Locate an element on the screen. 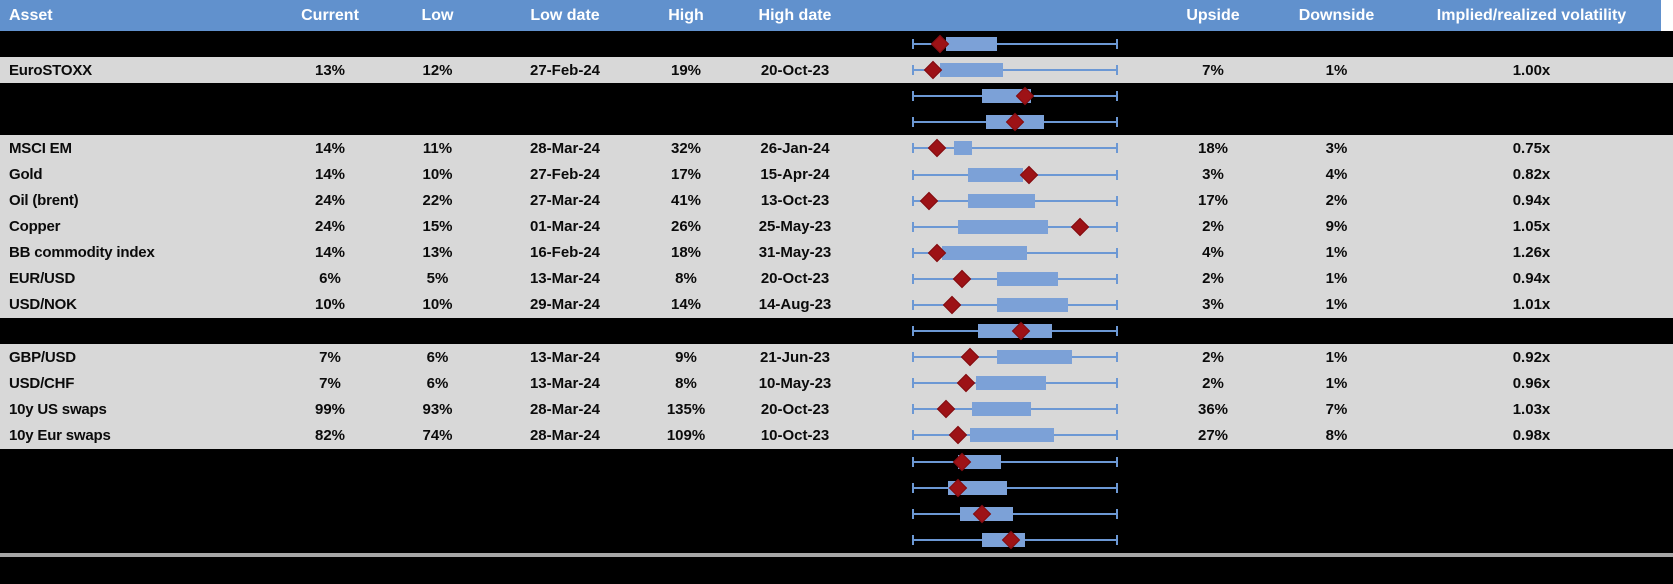 The width and height of the screenshot is (1673, 584). cell-high-date: 14-Aug-23 is located at coordinates (795, 305).